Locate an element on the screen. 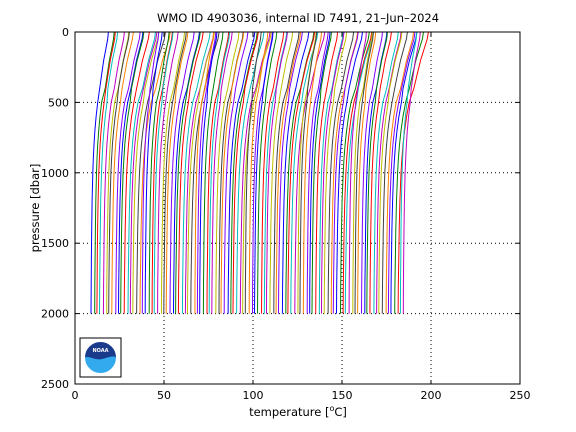 The width and height of the screenshot is (576, 432). x-tick-label: 250 is located at coordinates (520, 395).